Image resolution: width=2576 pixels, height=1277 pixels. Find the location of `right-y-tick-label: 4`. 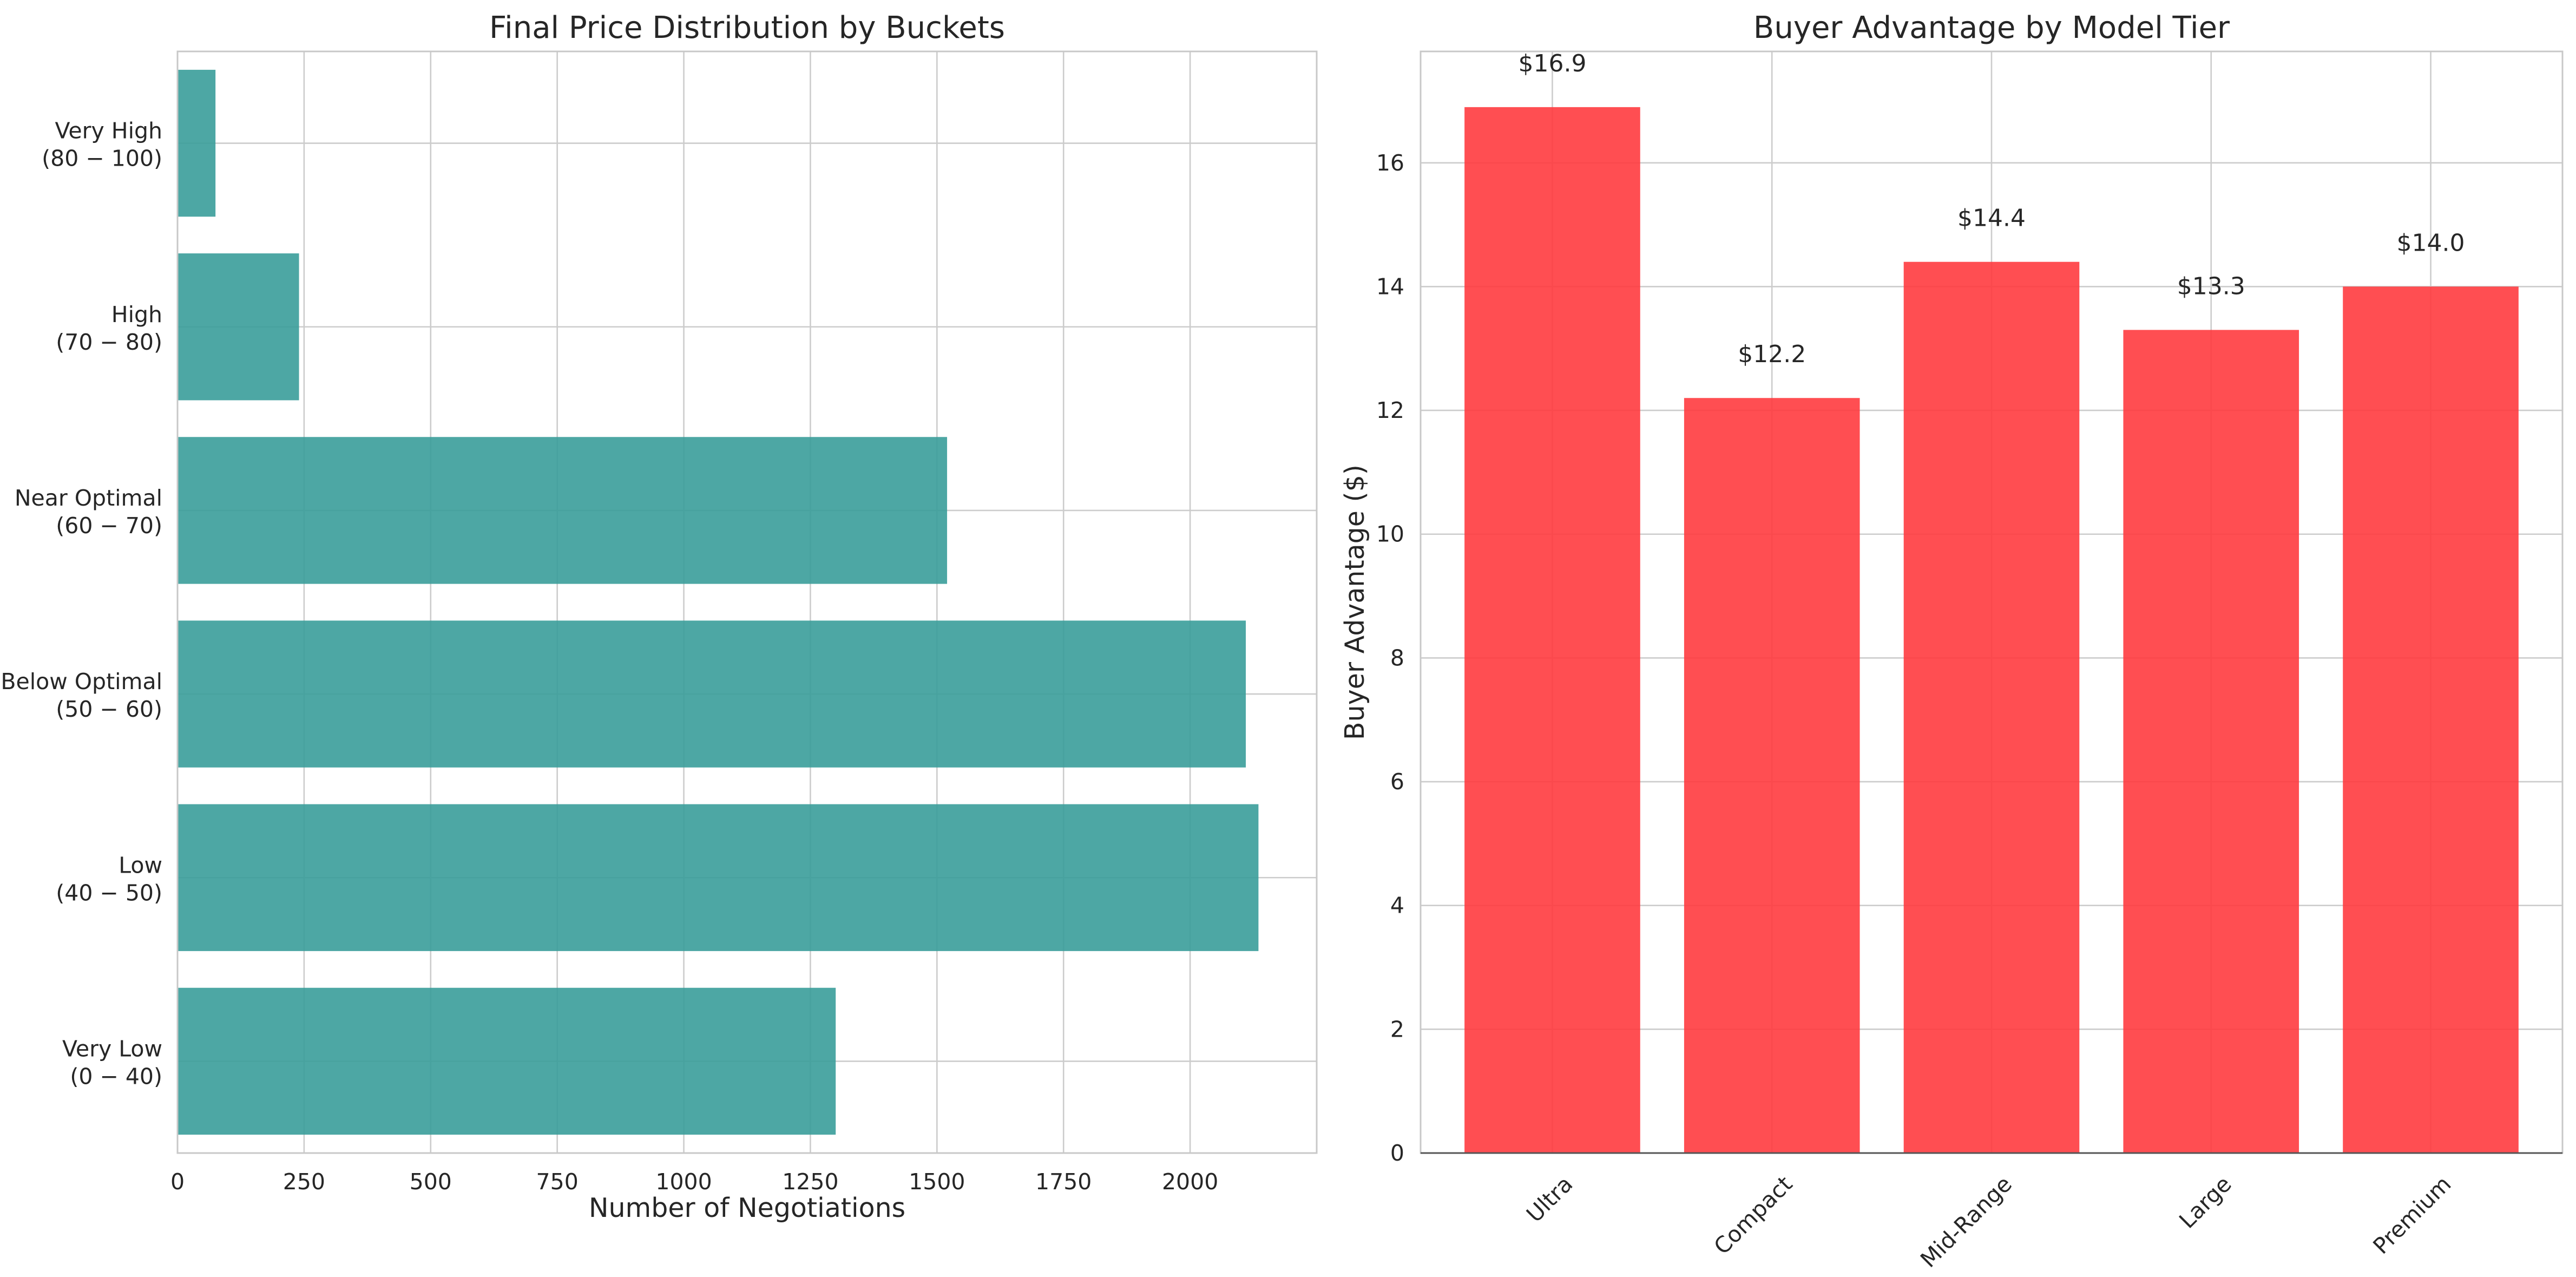

right-y-tick-label: 4 is located at coordinates (1397, 906).